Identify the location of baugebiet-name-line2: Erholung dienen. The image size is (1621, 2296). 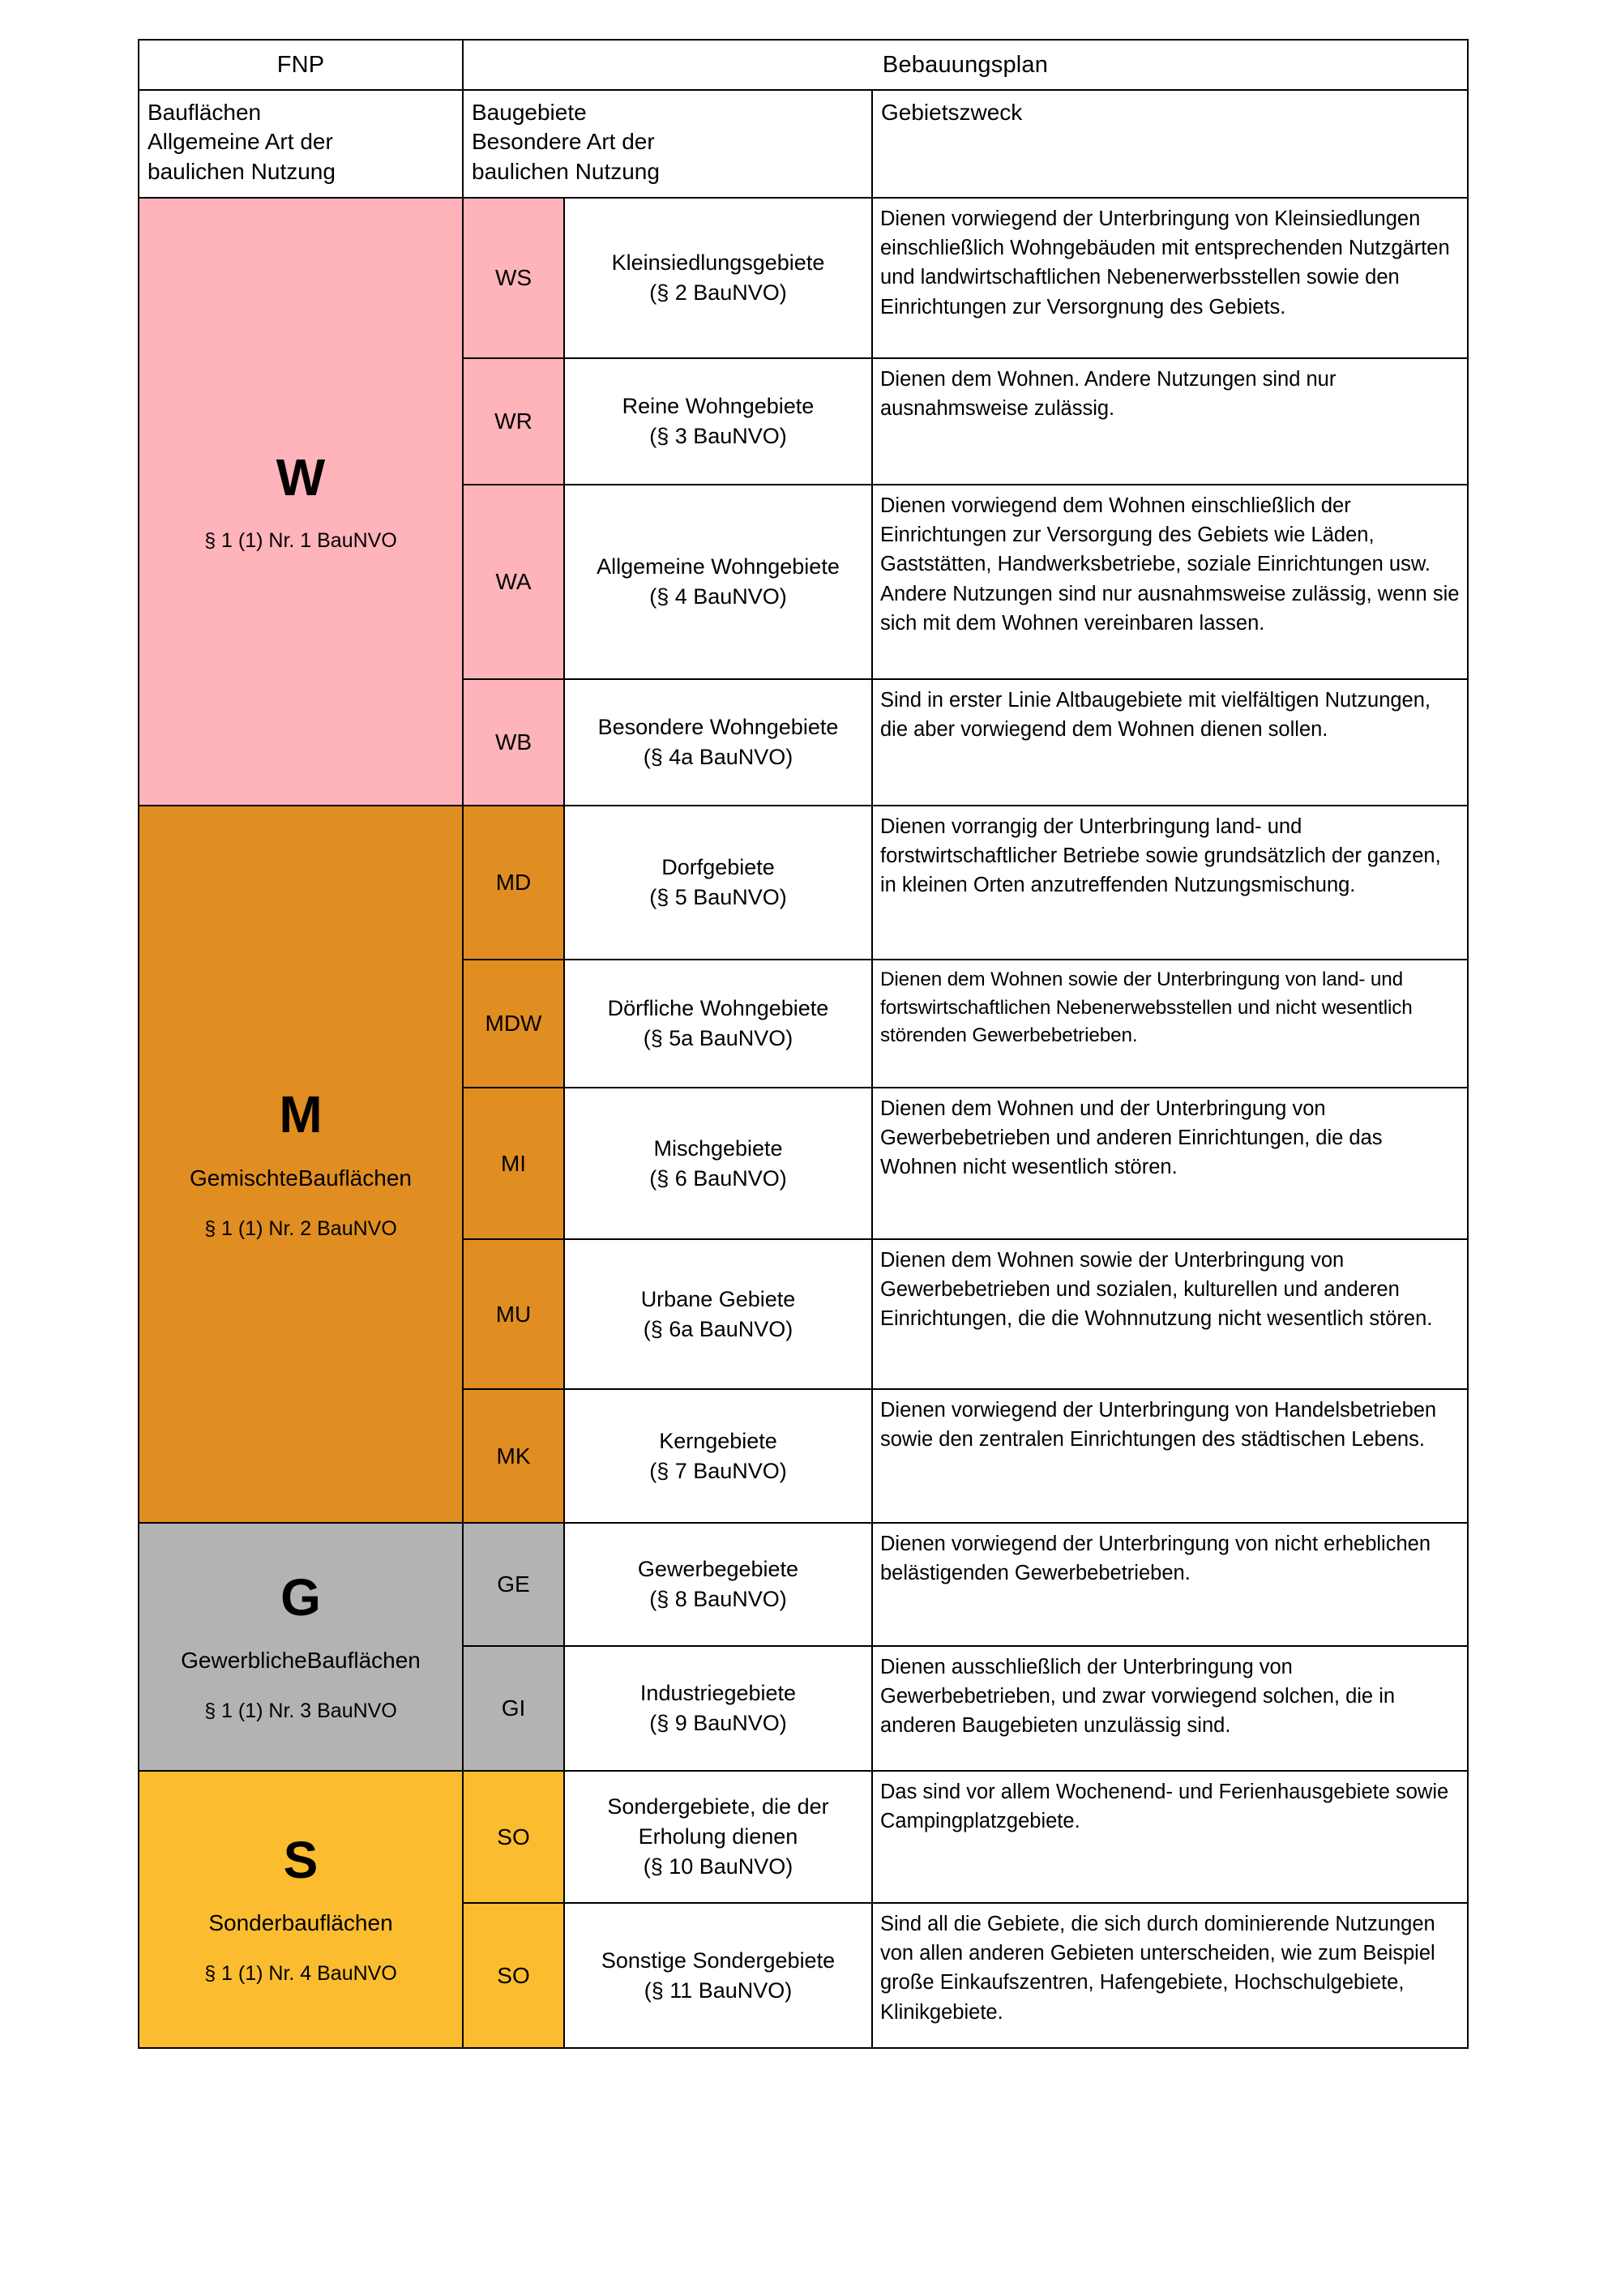
(718, 1836).